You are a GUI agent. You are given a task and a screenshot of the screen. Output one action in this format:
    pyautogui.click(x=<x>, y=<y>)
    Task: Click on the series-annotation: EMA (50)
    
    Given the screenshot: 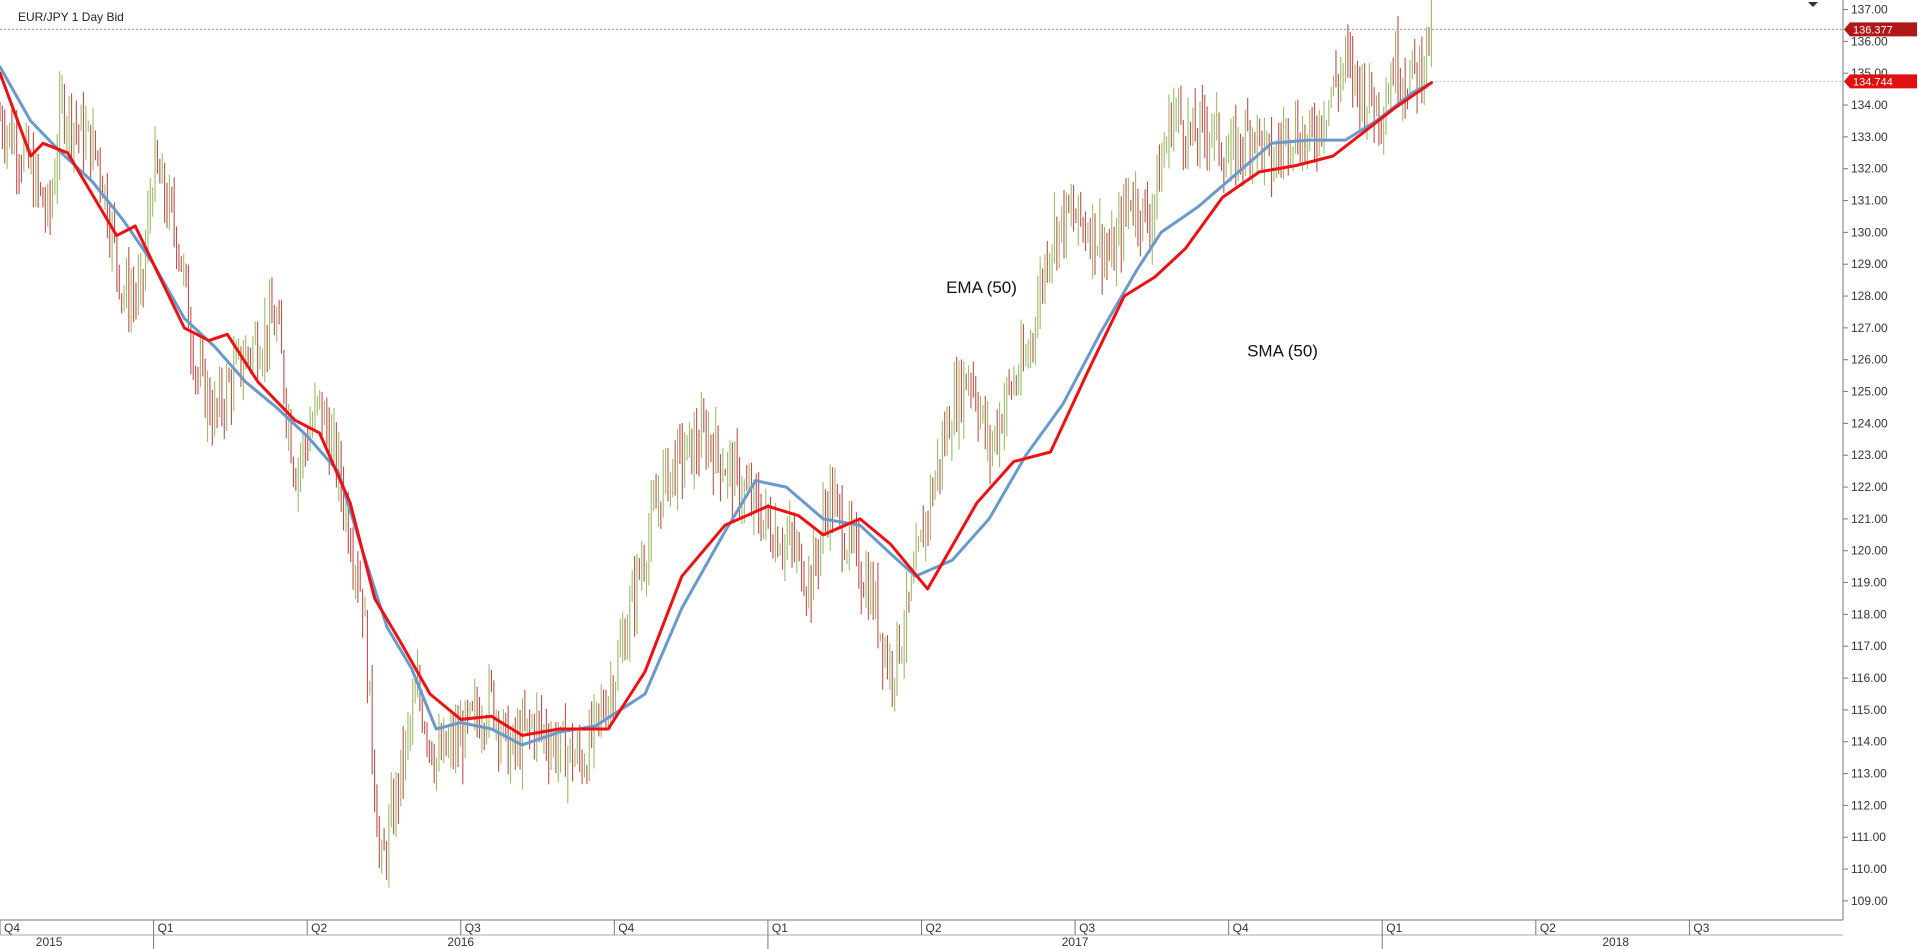 What is the action you would take?
    pyautogui.click(x=981, y=287)
    